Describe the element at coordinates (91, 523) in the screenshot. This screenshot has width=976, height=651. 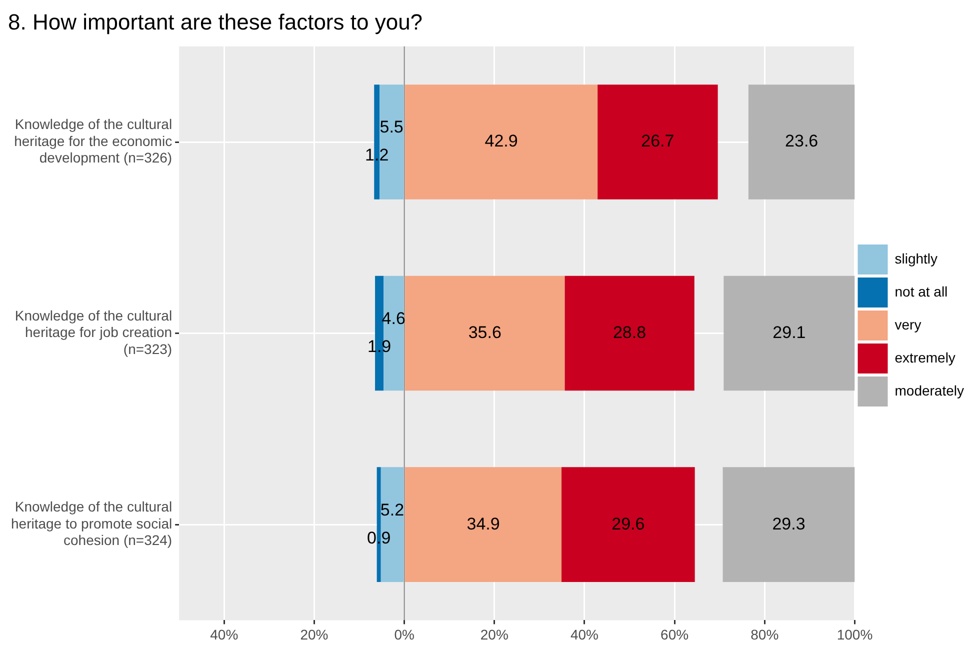
I see `y-tick-label: Knowledge of the cultural heritage to promote social cohesion (n=324)` at that location.